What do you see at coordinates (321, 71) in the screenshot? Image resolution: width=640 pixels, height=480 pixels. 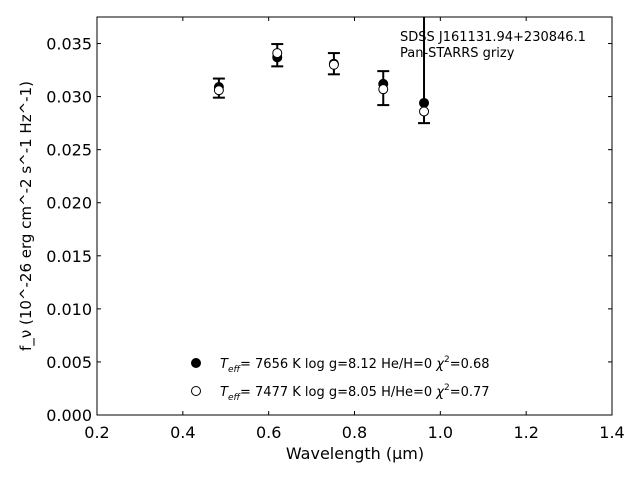 I see `data-layer` at bounding box center [321, 71].